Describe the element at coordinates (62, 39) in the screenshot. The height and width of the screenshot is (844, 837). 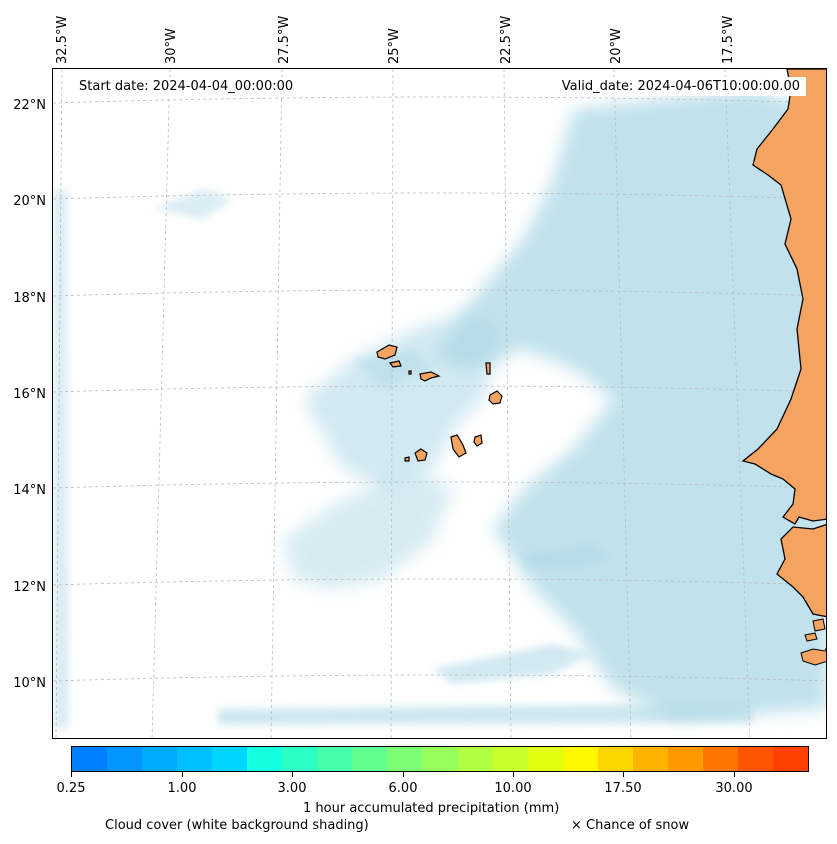
I see `lon-label-32-5w: 32.5°W` at that location.